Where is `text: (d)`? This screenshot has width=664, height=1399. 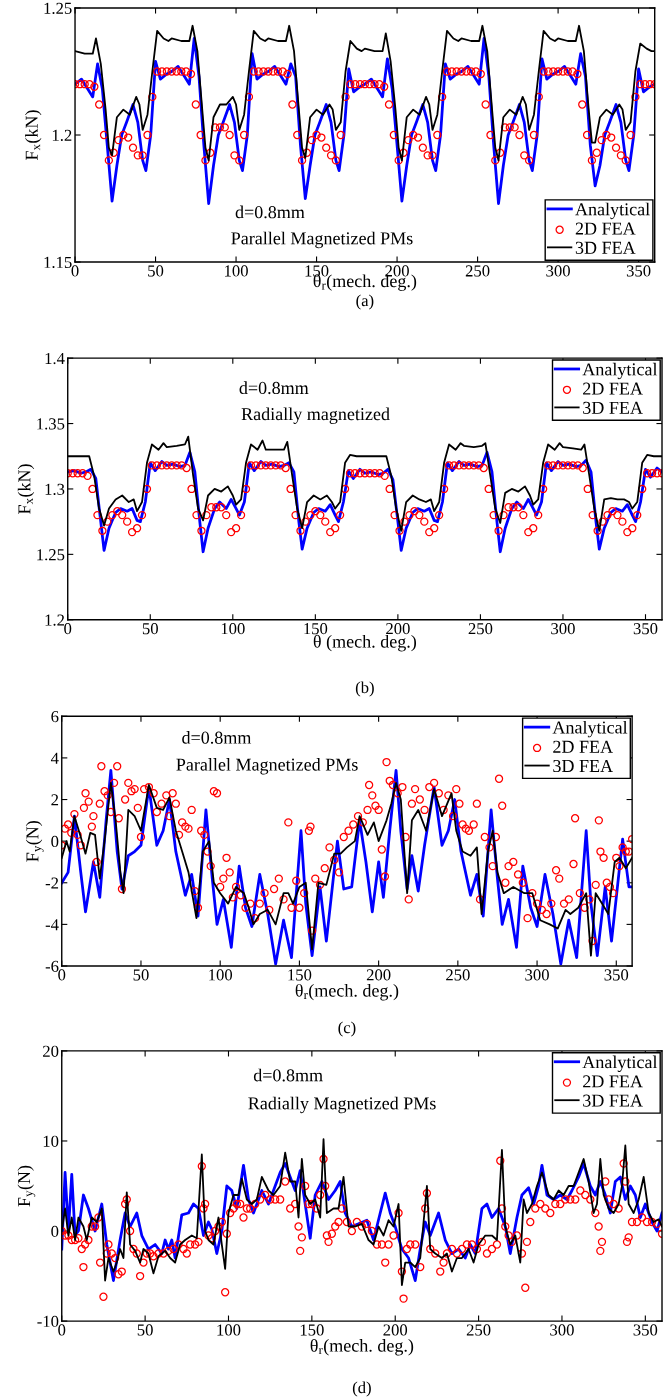
text: (d) is located at coordinates (361, 1389).